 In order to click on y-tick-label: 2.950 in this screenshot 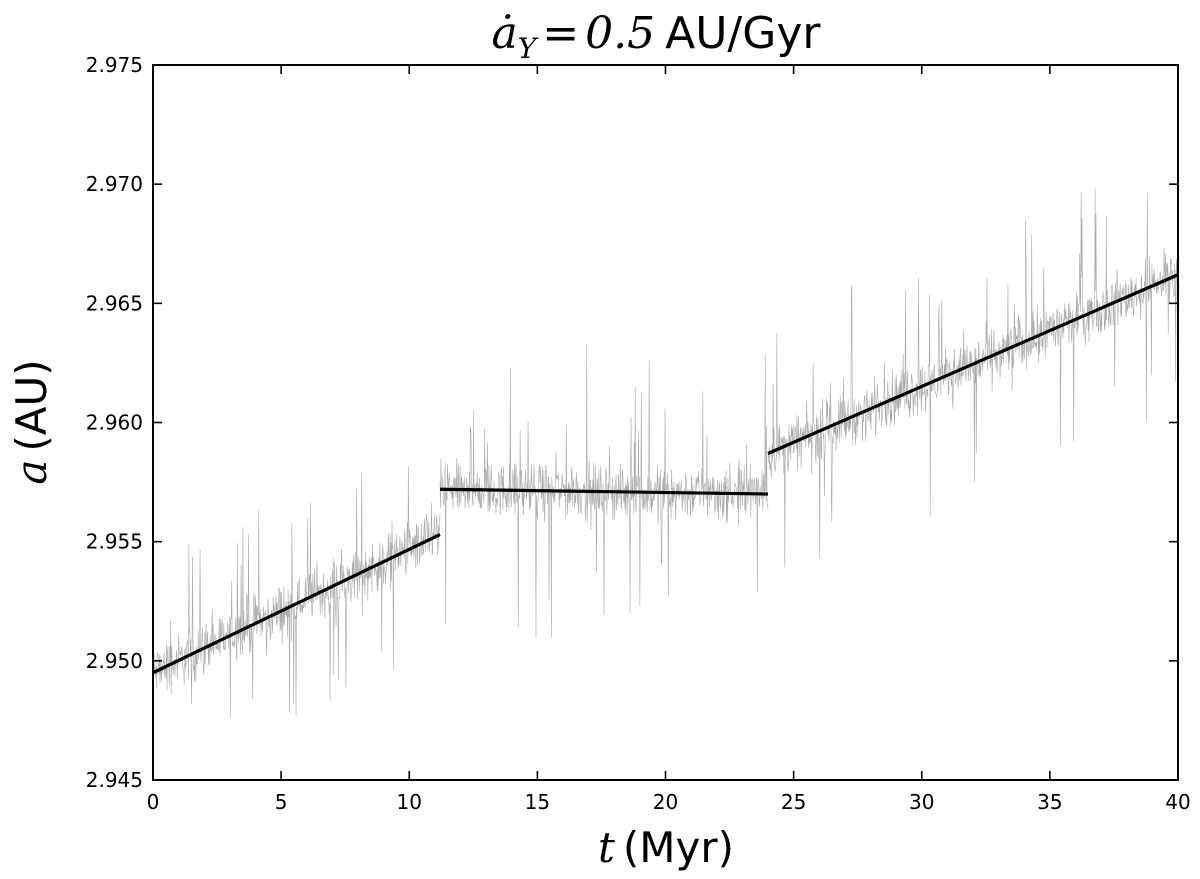, I will do `click(114, 661)`.